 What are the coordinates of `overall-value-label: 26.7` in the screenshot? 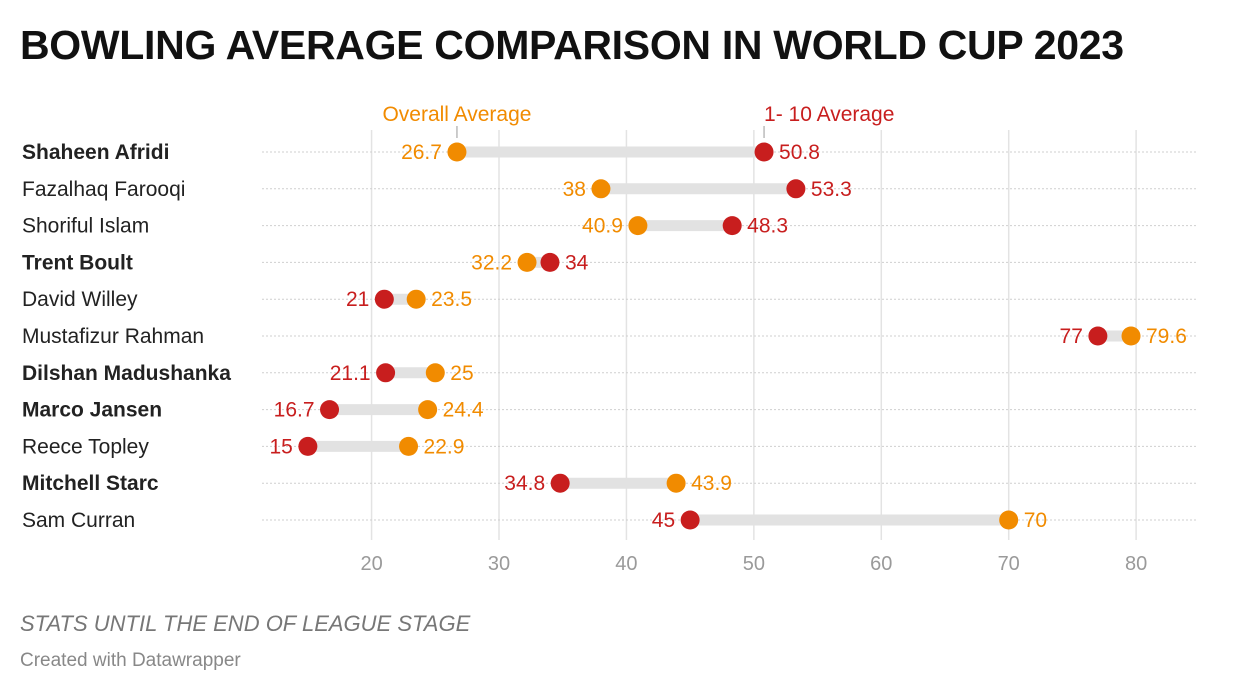 It's located at (421, 152).